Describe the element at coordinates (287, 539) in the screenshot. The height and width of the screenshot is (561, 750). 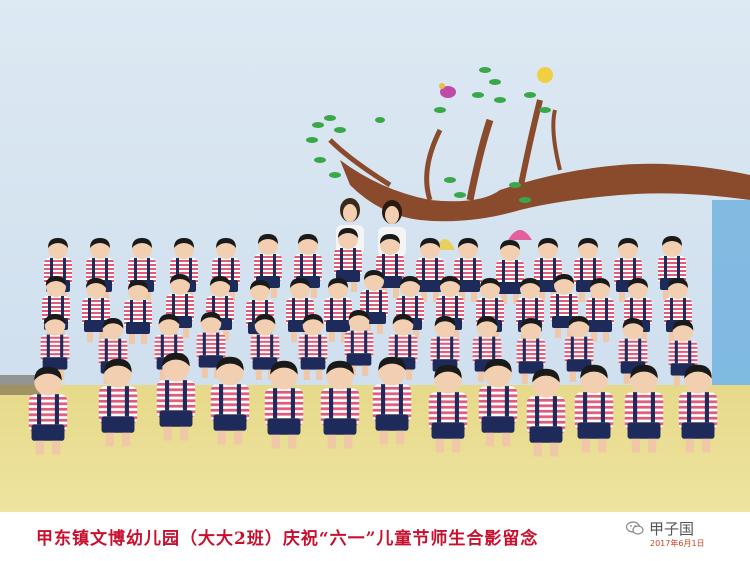
I see `photo-caption: 甲东镇文博幼儿园（大大2班）庆祝“六一”儿童节师生合影留念` at that location.